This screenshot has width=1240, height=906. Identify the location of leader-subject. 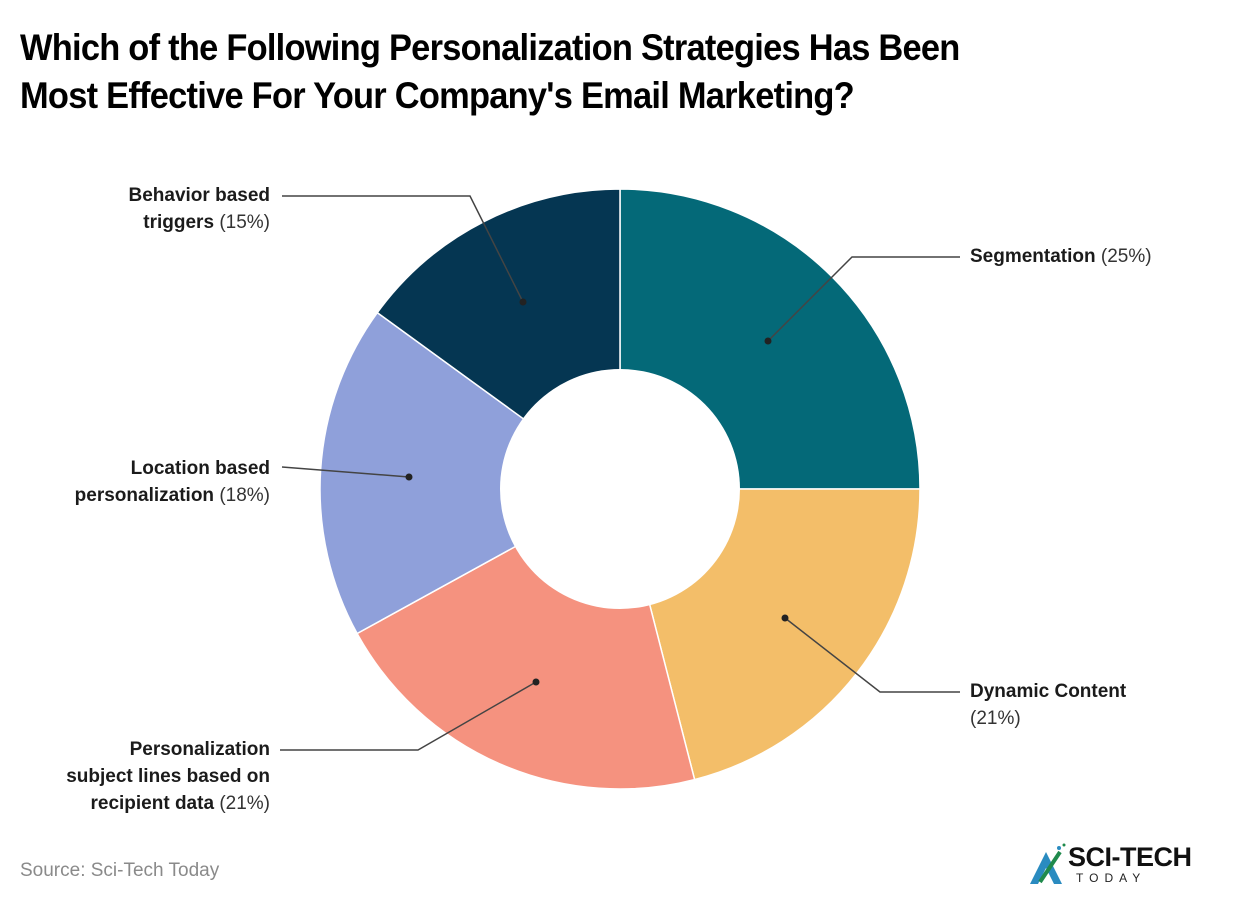
(408, 716).